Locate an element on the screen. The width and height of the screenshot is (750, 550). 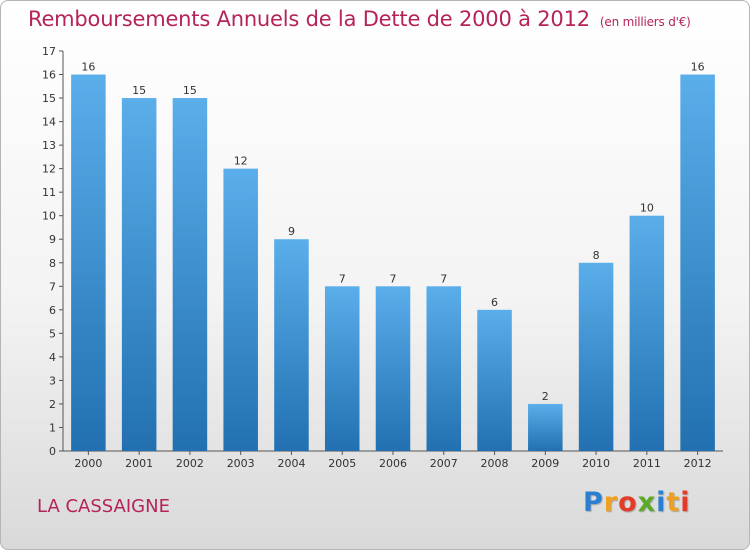
y-tick-label: 3 is located at coordinates (52, 380).